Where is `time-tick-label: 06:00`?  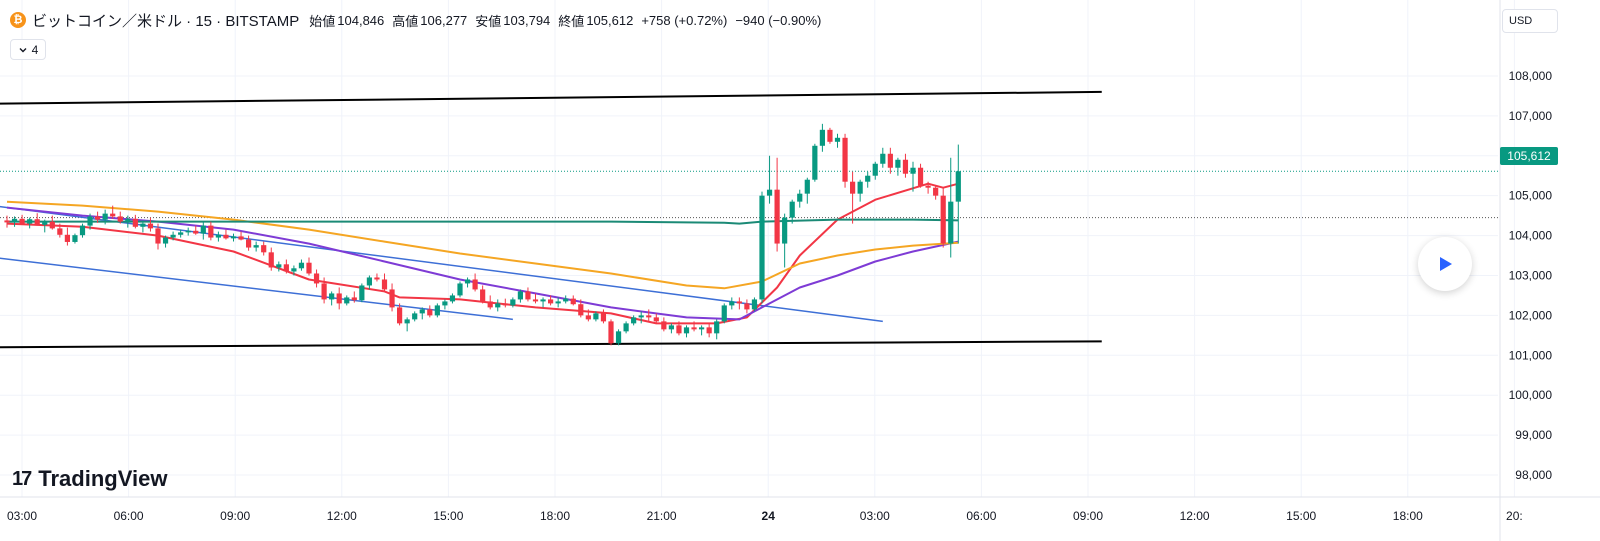
time-tick-label: 06:00 is located at coordinates (981, 516).